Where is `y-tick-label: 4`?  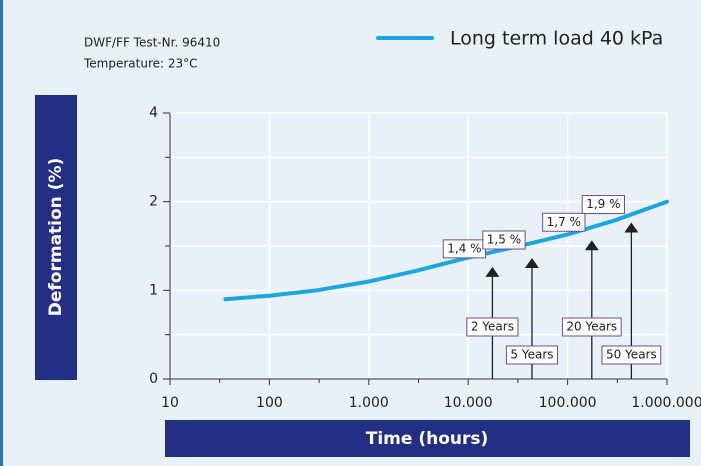 y-tick-label: 4 is located at coordinates (153, 113).